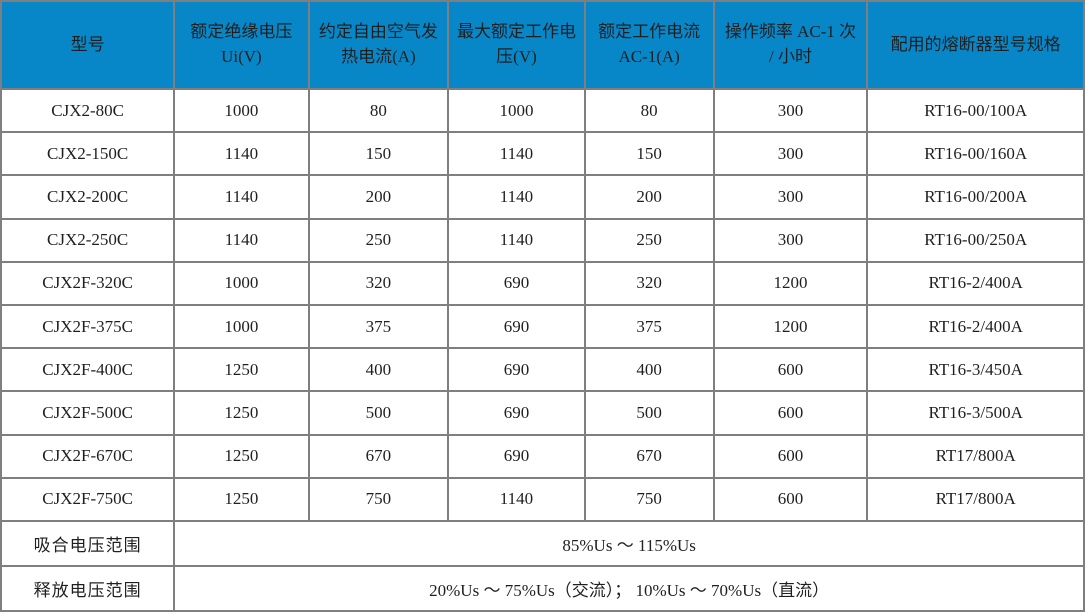 The width and height of the screenshot is (1085, 612). I want to click on table-row-pickup-voltage: 吸合电压范围 85%Us ～ 115%Us, so click(542, 543).